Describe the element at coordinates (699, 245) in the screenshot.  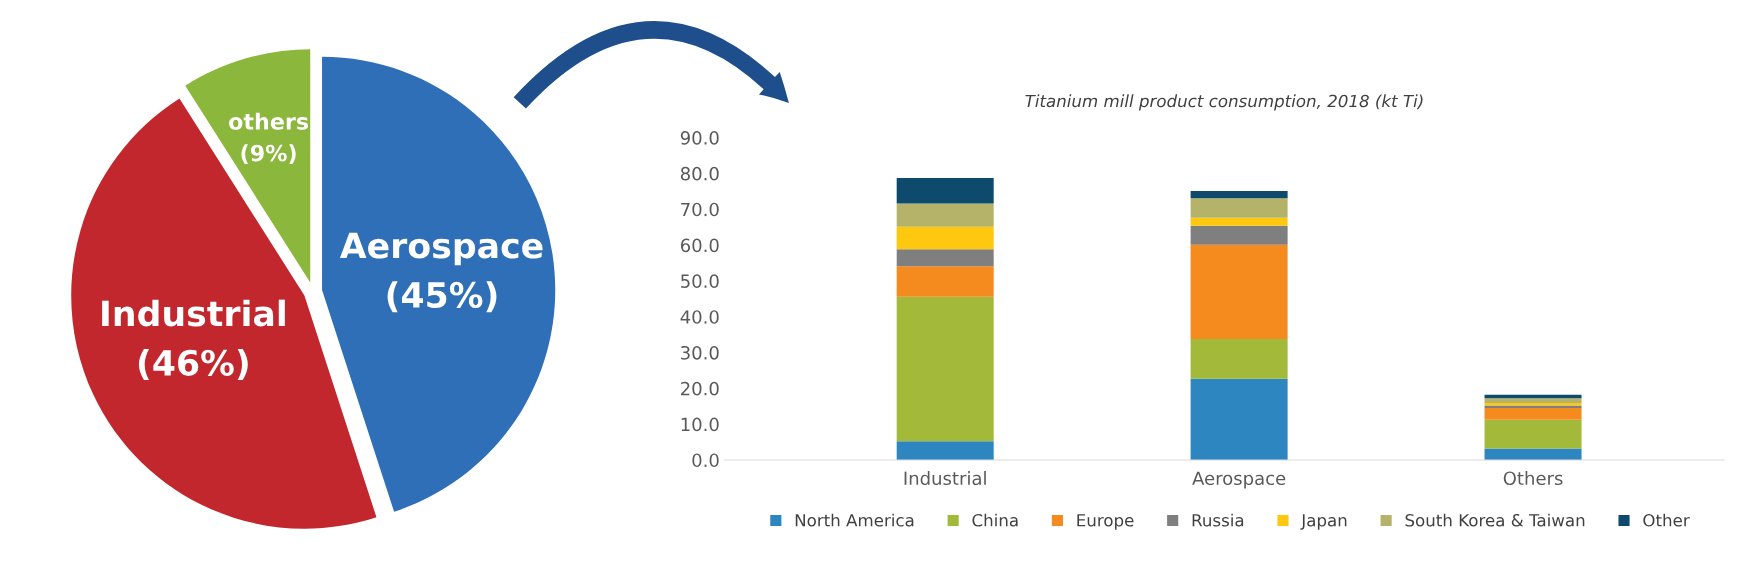
I see `y-tick-label: 60.0` at that location.